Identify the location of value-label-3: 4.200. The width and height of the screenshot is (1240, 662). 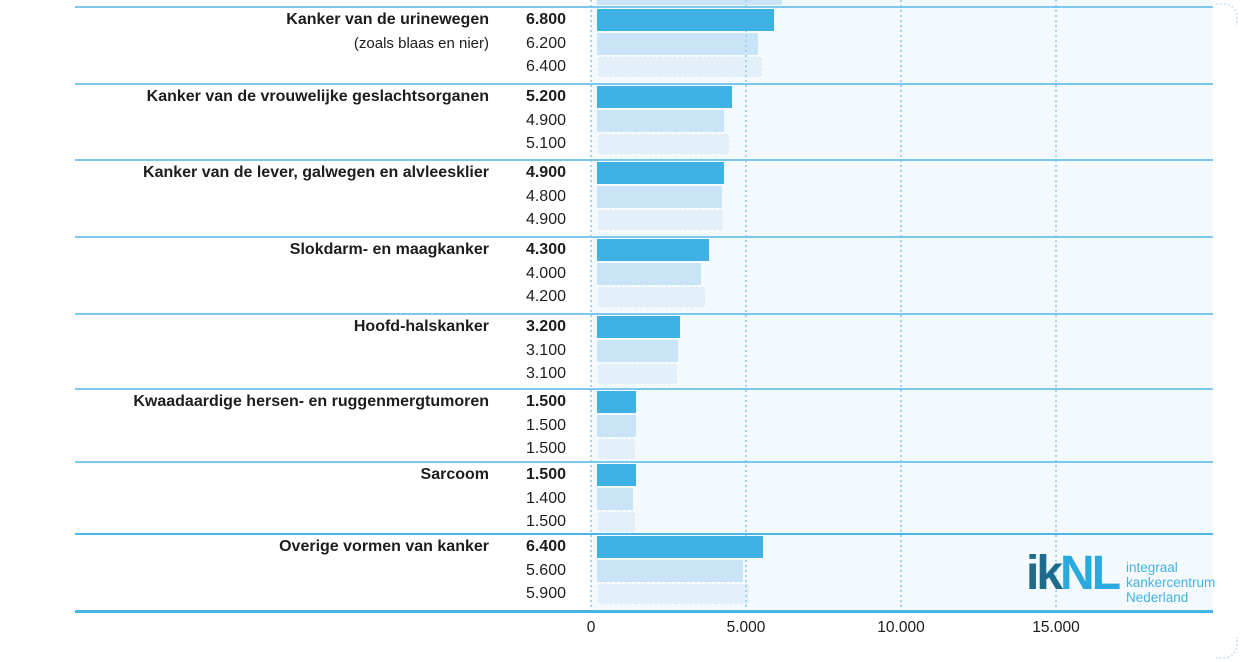
(545, 296).